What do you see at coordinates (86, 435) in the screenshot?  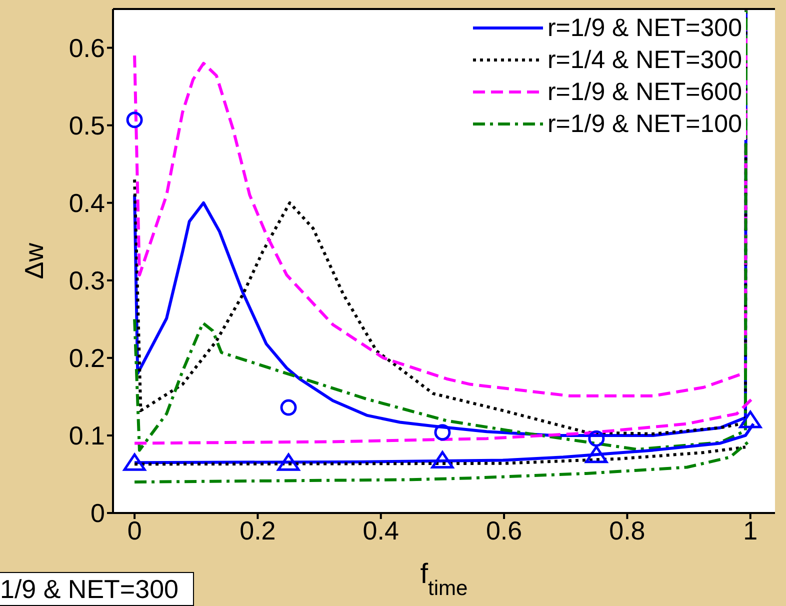 I see `y-tick-label: 0.1` at bounding box center [86, 435].